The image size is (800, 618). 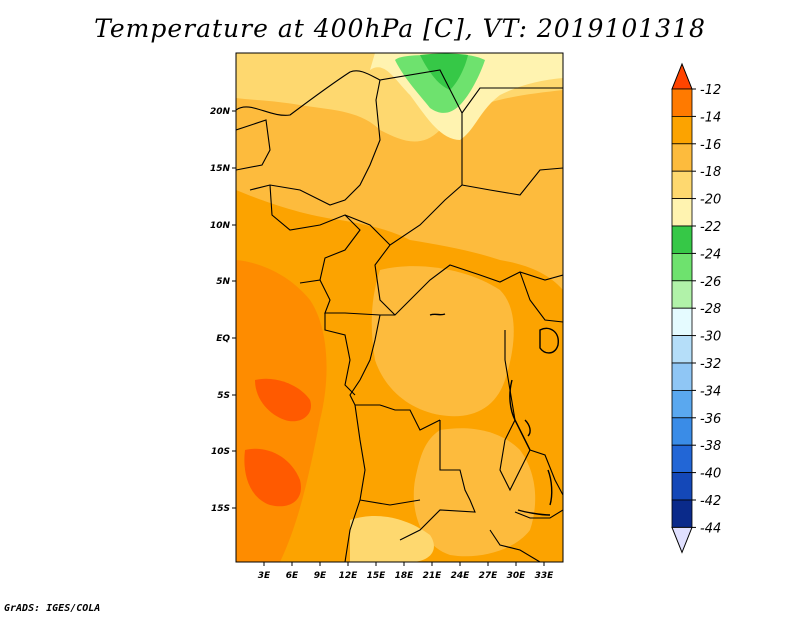 I want to click on lon-label: 27E, so click(x=489, y=576).